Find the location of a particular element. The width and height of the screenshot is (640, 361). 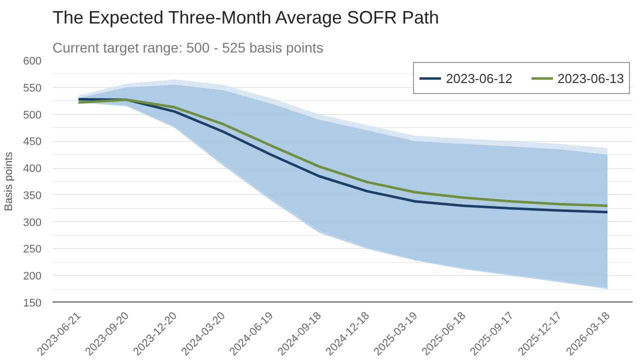

chart-title: The Expected Three-Month Average SOFR Path is located at coordinates (246, 18).